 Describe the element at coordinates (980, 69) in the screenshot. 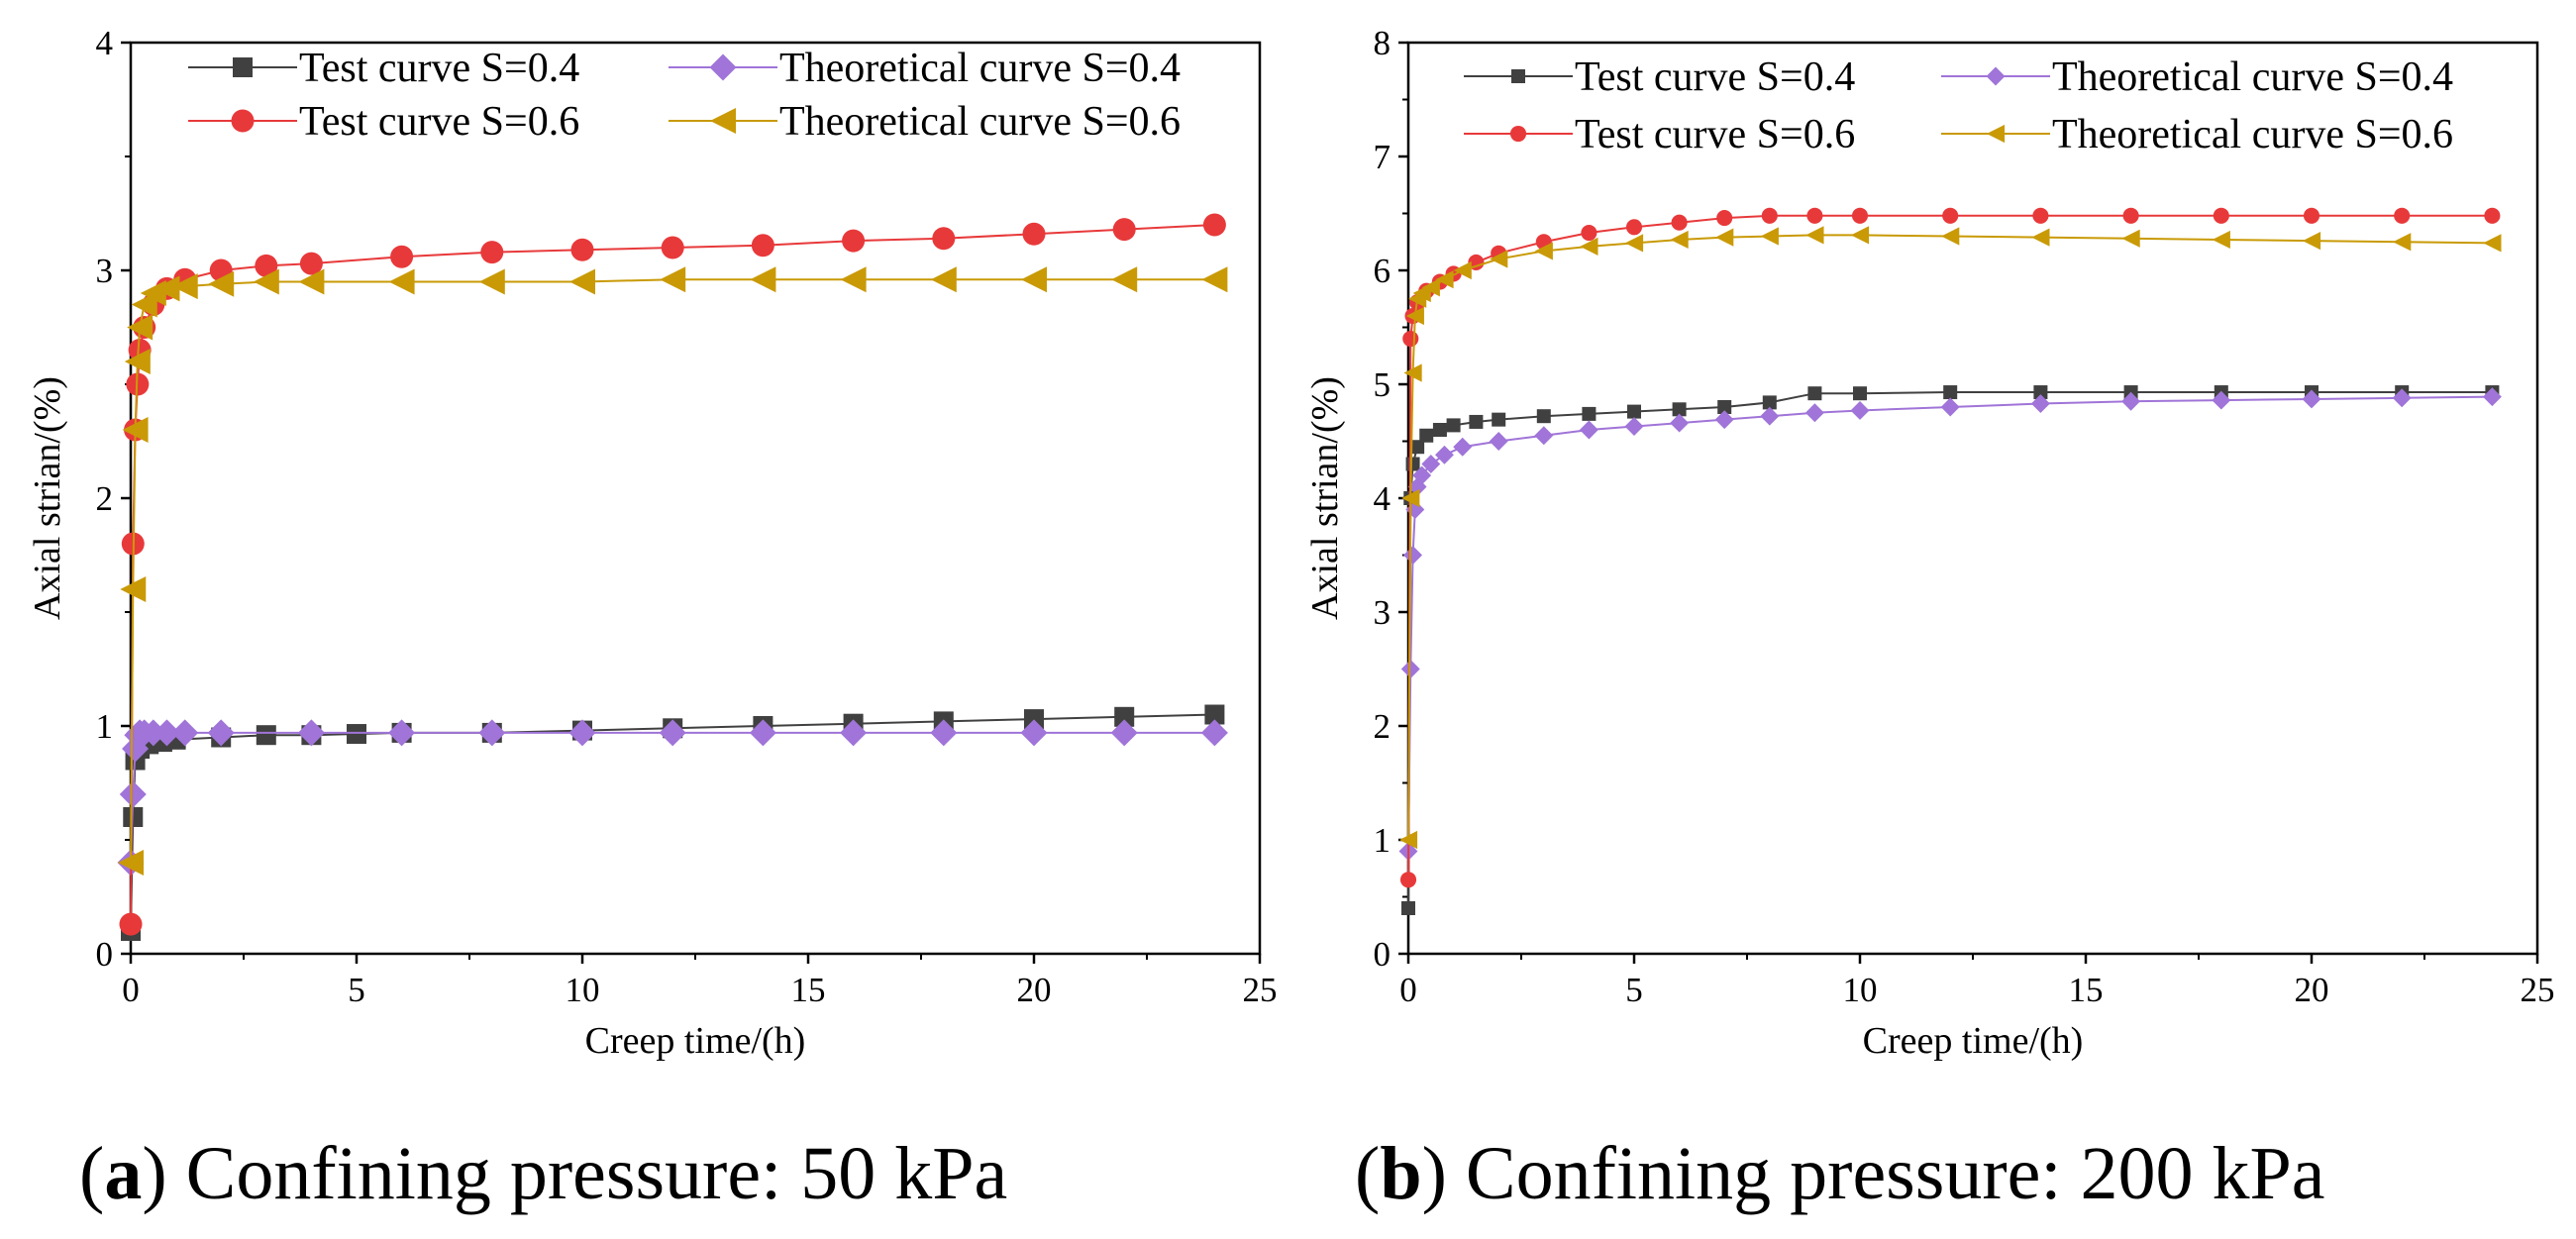

I see `panel-a-legend-label: Theoretical curve S=0.4` at that location.